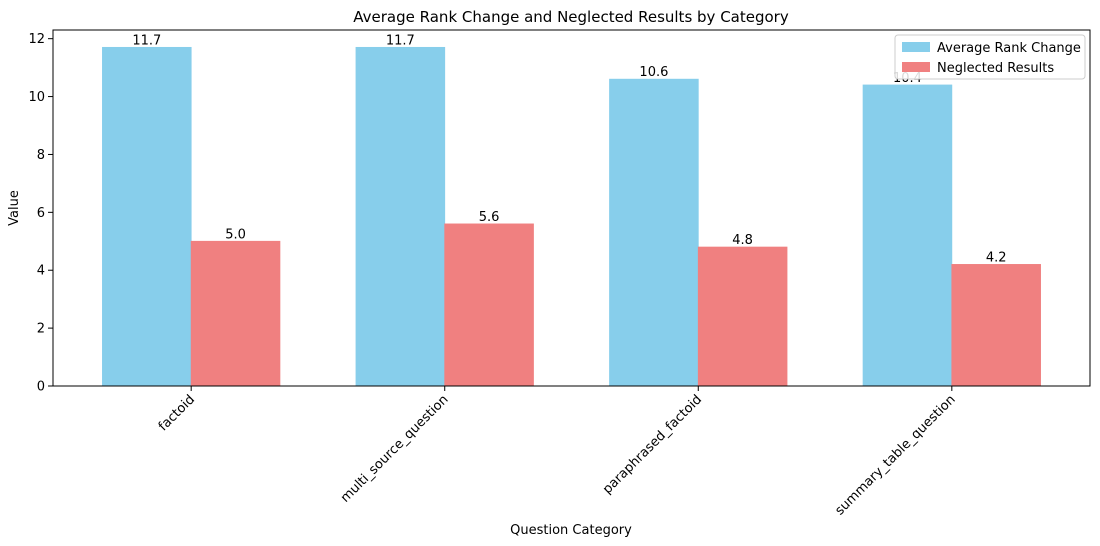 The width and height of the screenshot is (1100, 546). What do you see at coordinates (177, 413) in the screenshot?
I see `x-tick-label-factoid: factoid` at bounding box center [177, 413].